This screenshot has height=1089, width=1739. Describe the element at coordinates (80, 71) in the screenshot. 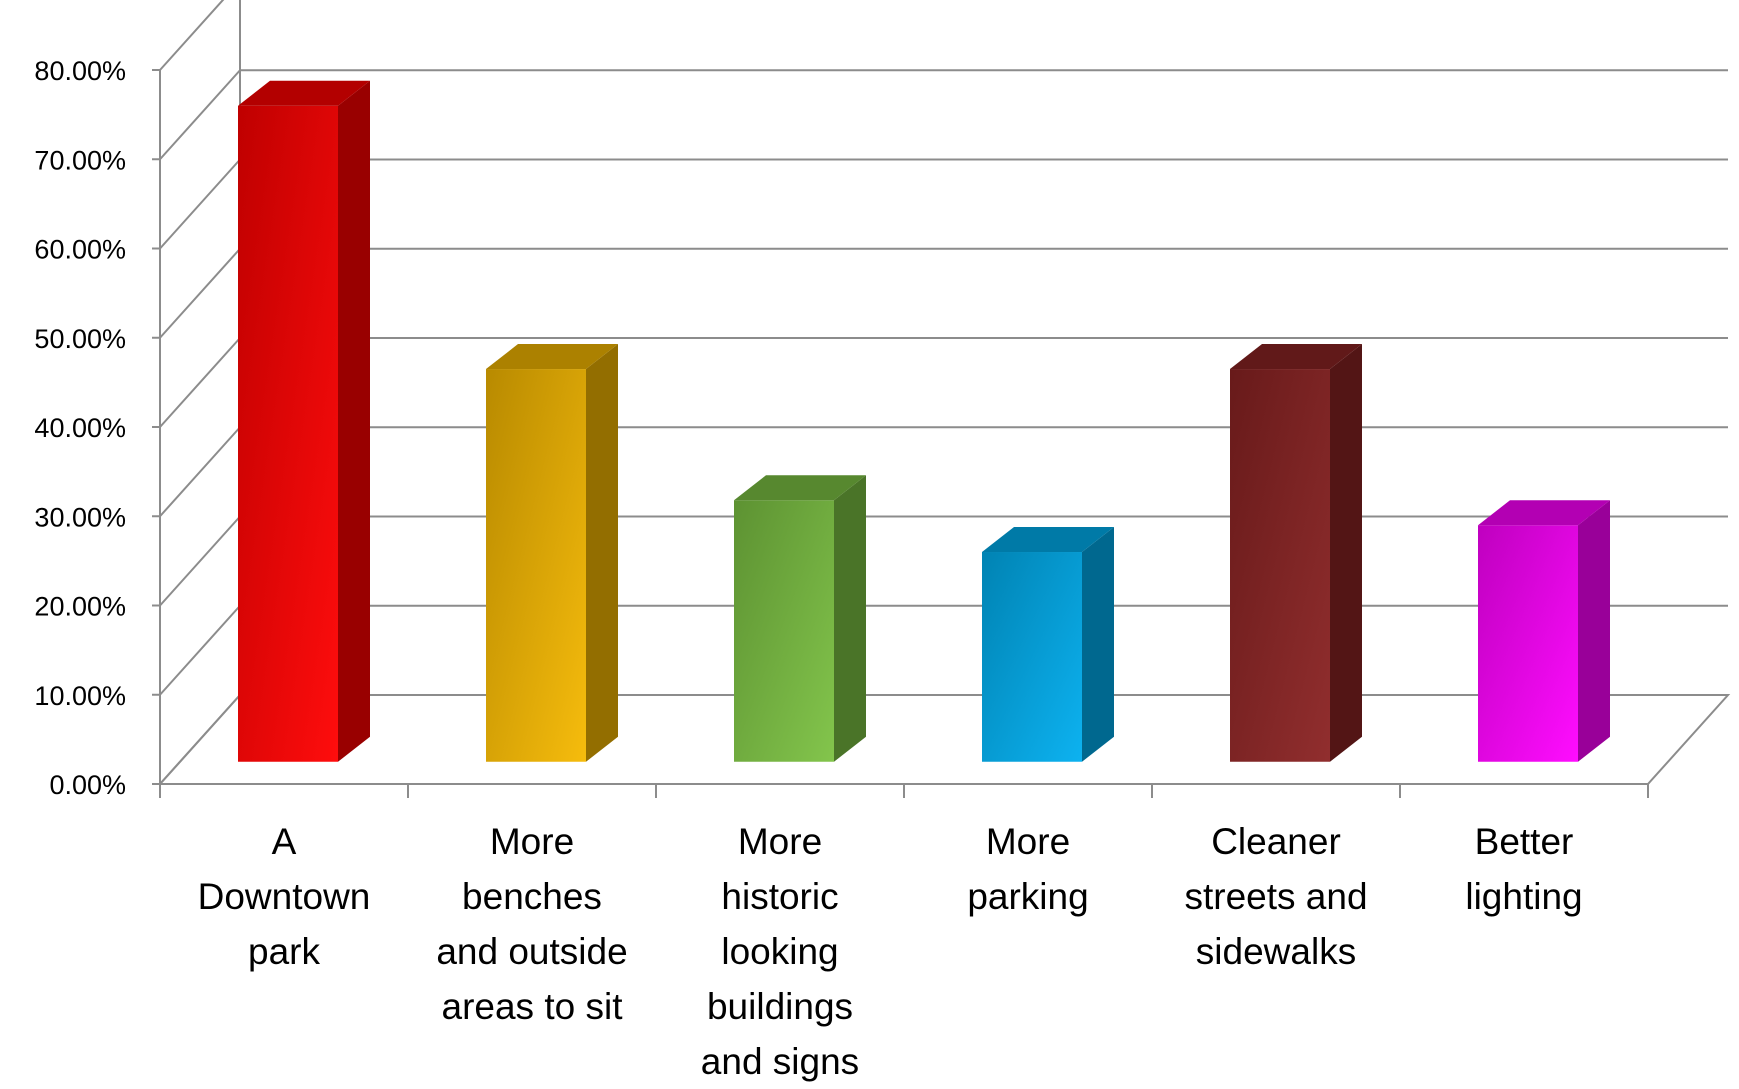

I see `y-tick-label: 80.00%` at that location.